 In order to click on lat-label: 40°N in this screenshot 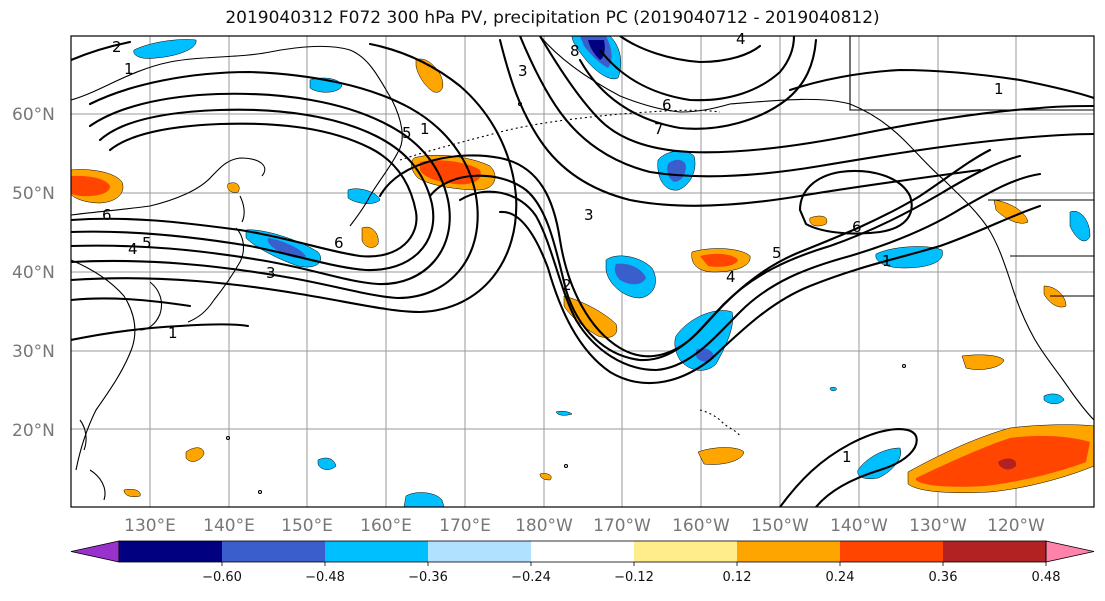, I will do `click(33, 273)`.